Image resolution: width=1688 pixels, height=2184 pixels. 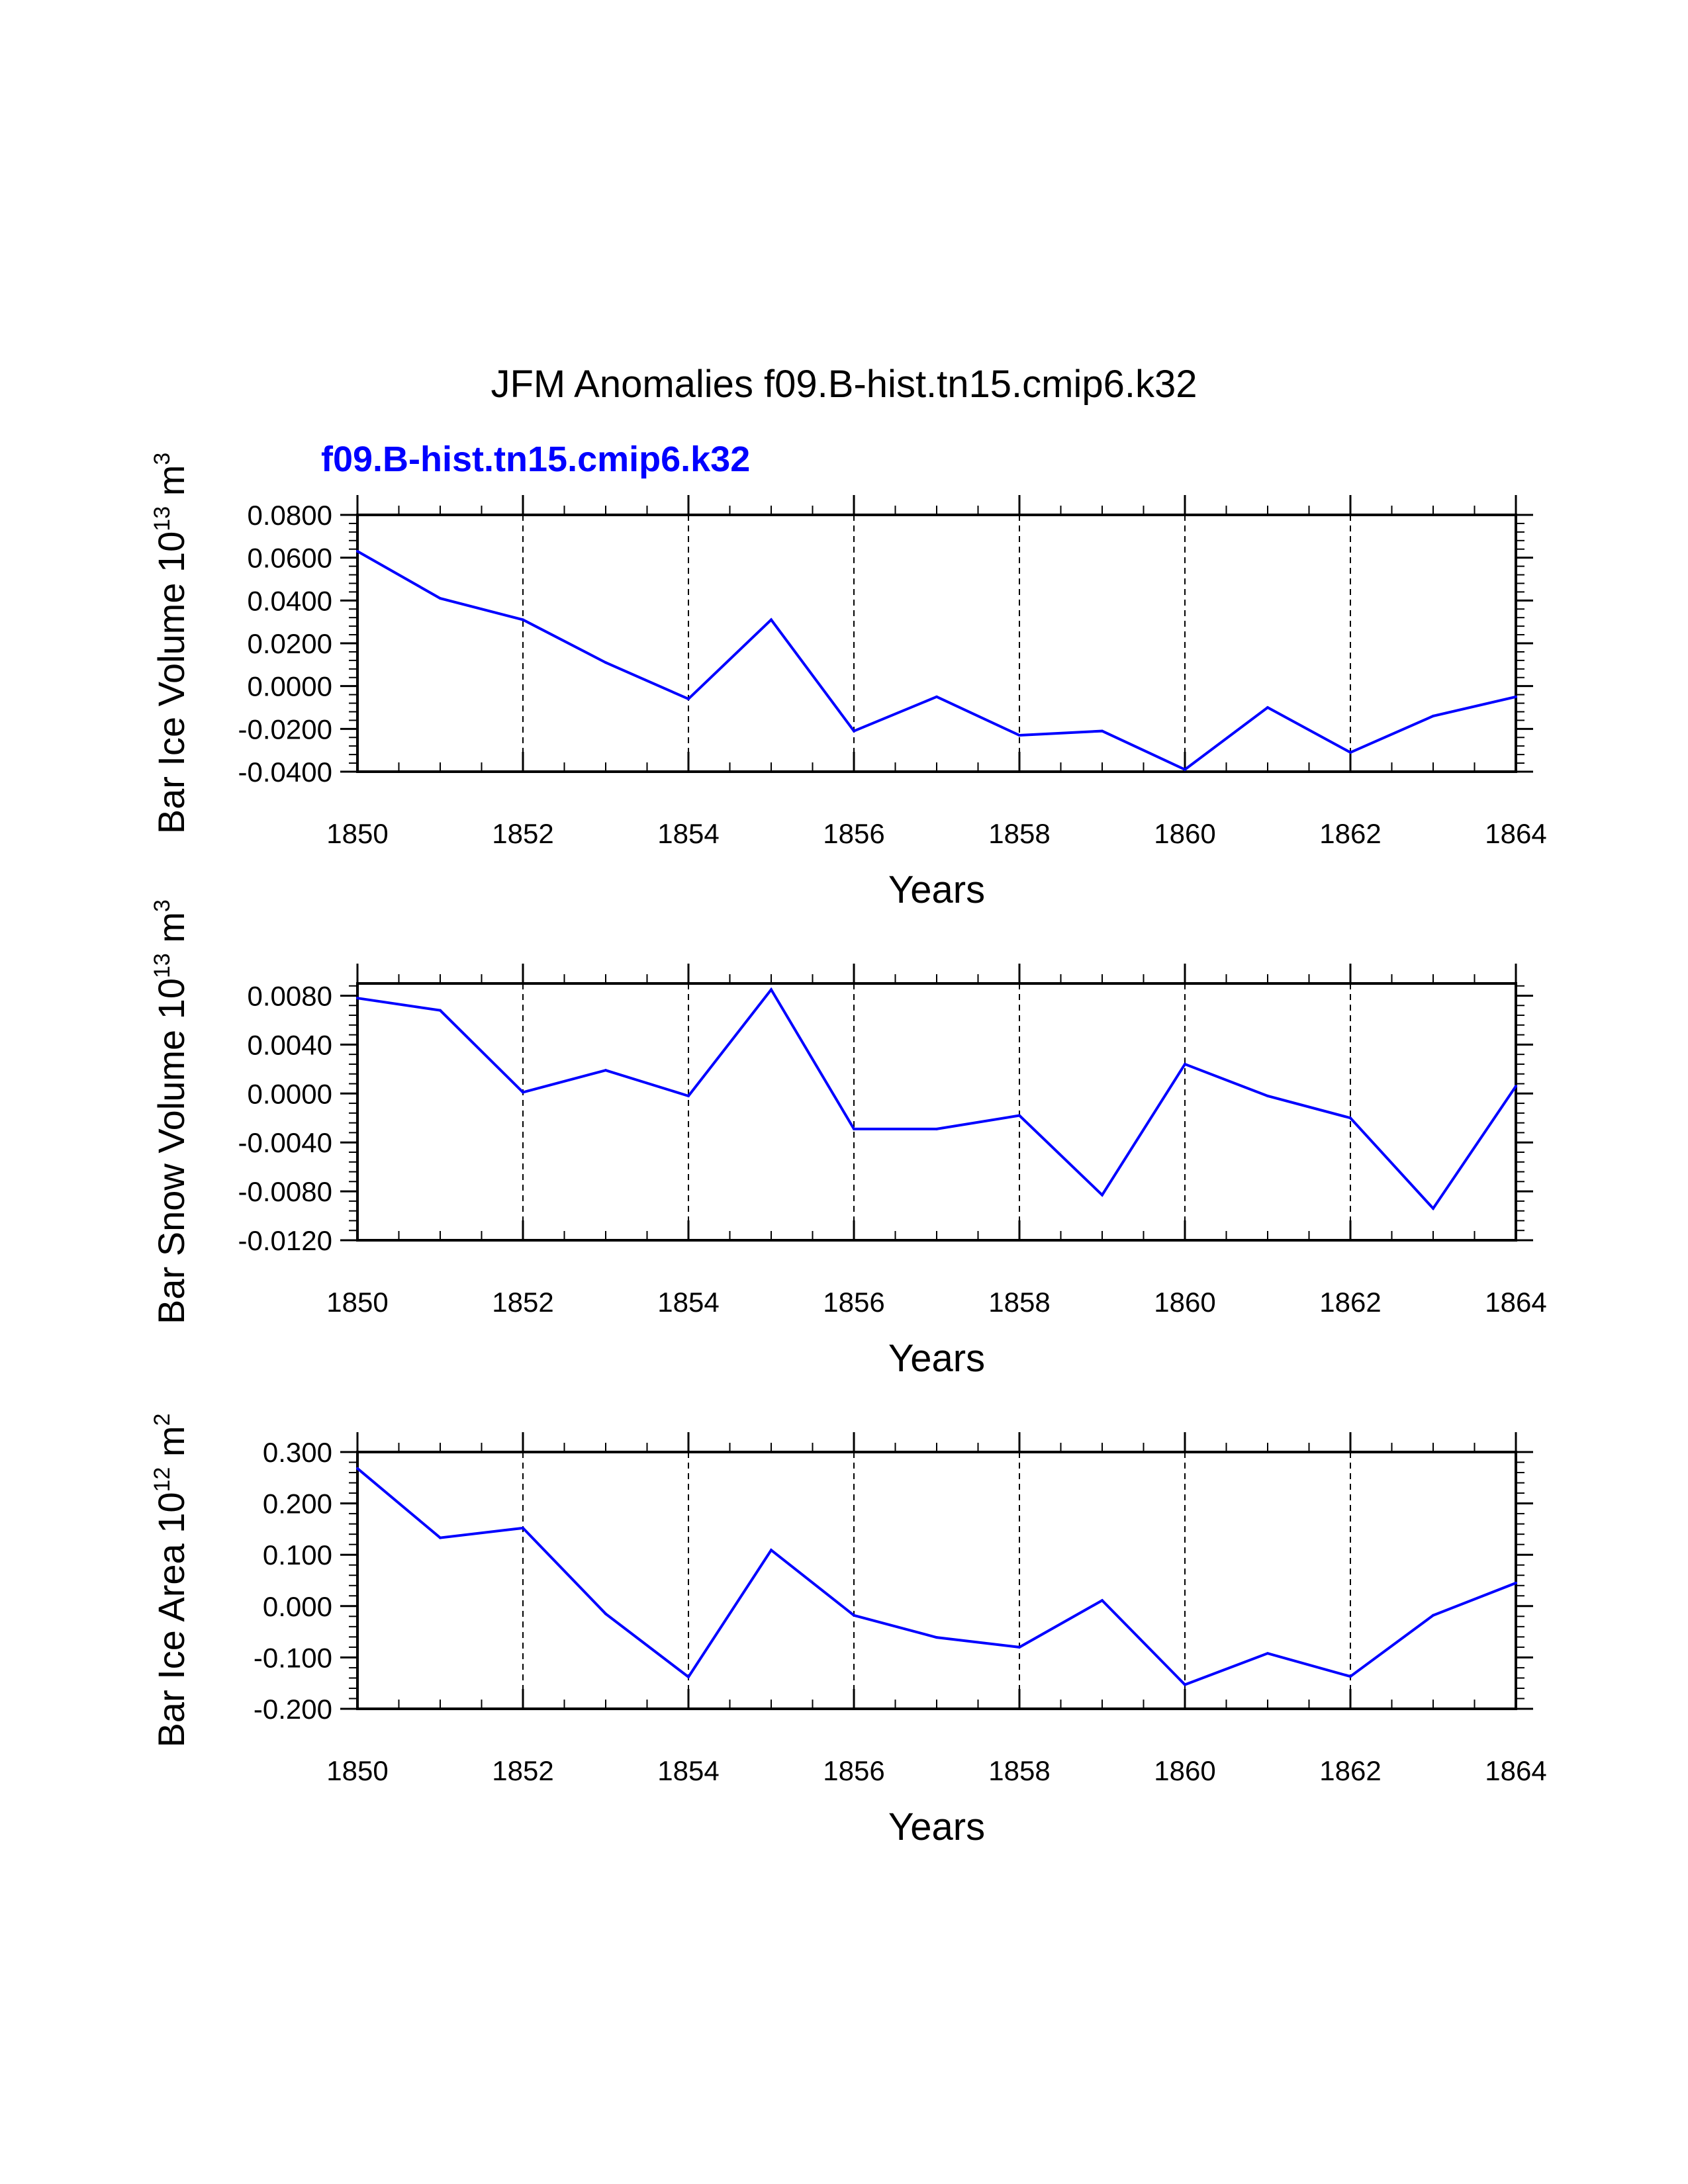 I want to click on y-axis-label: Bar Ice Volume 1013 m3, so click(x=171, y=644).